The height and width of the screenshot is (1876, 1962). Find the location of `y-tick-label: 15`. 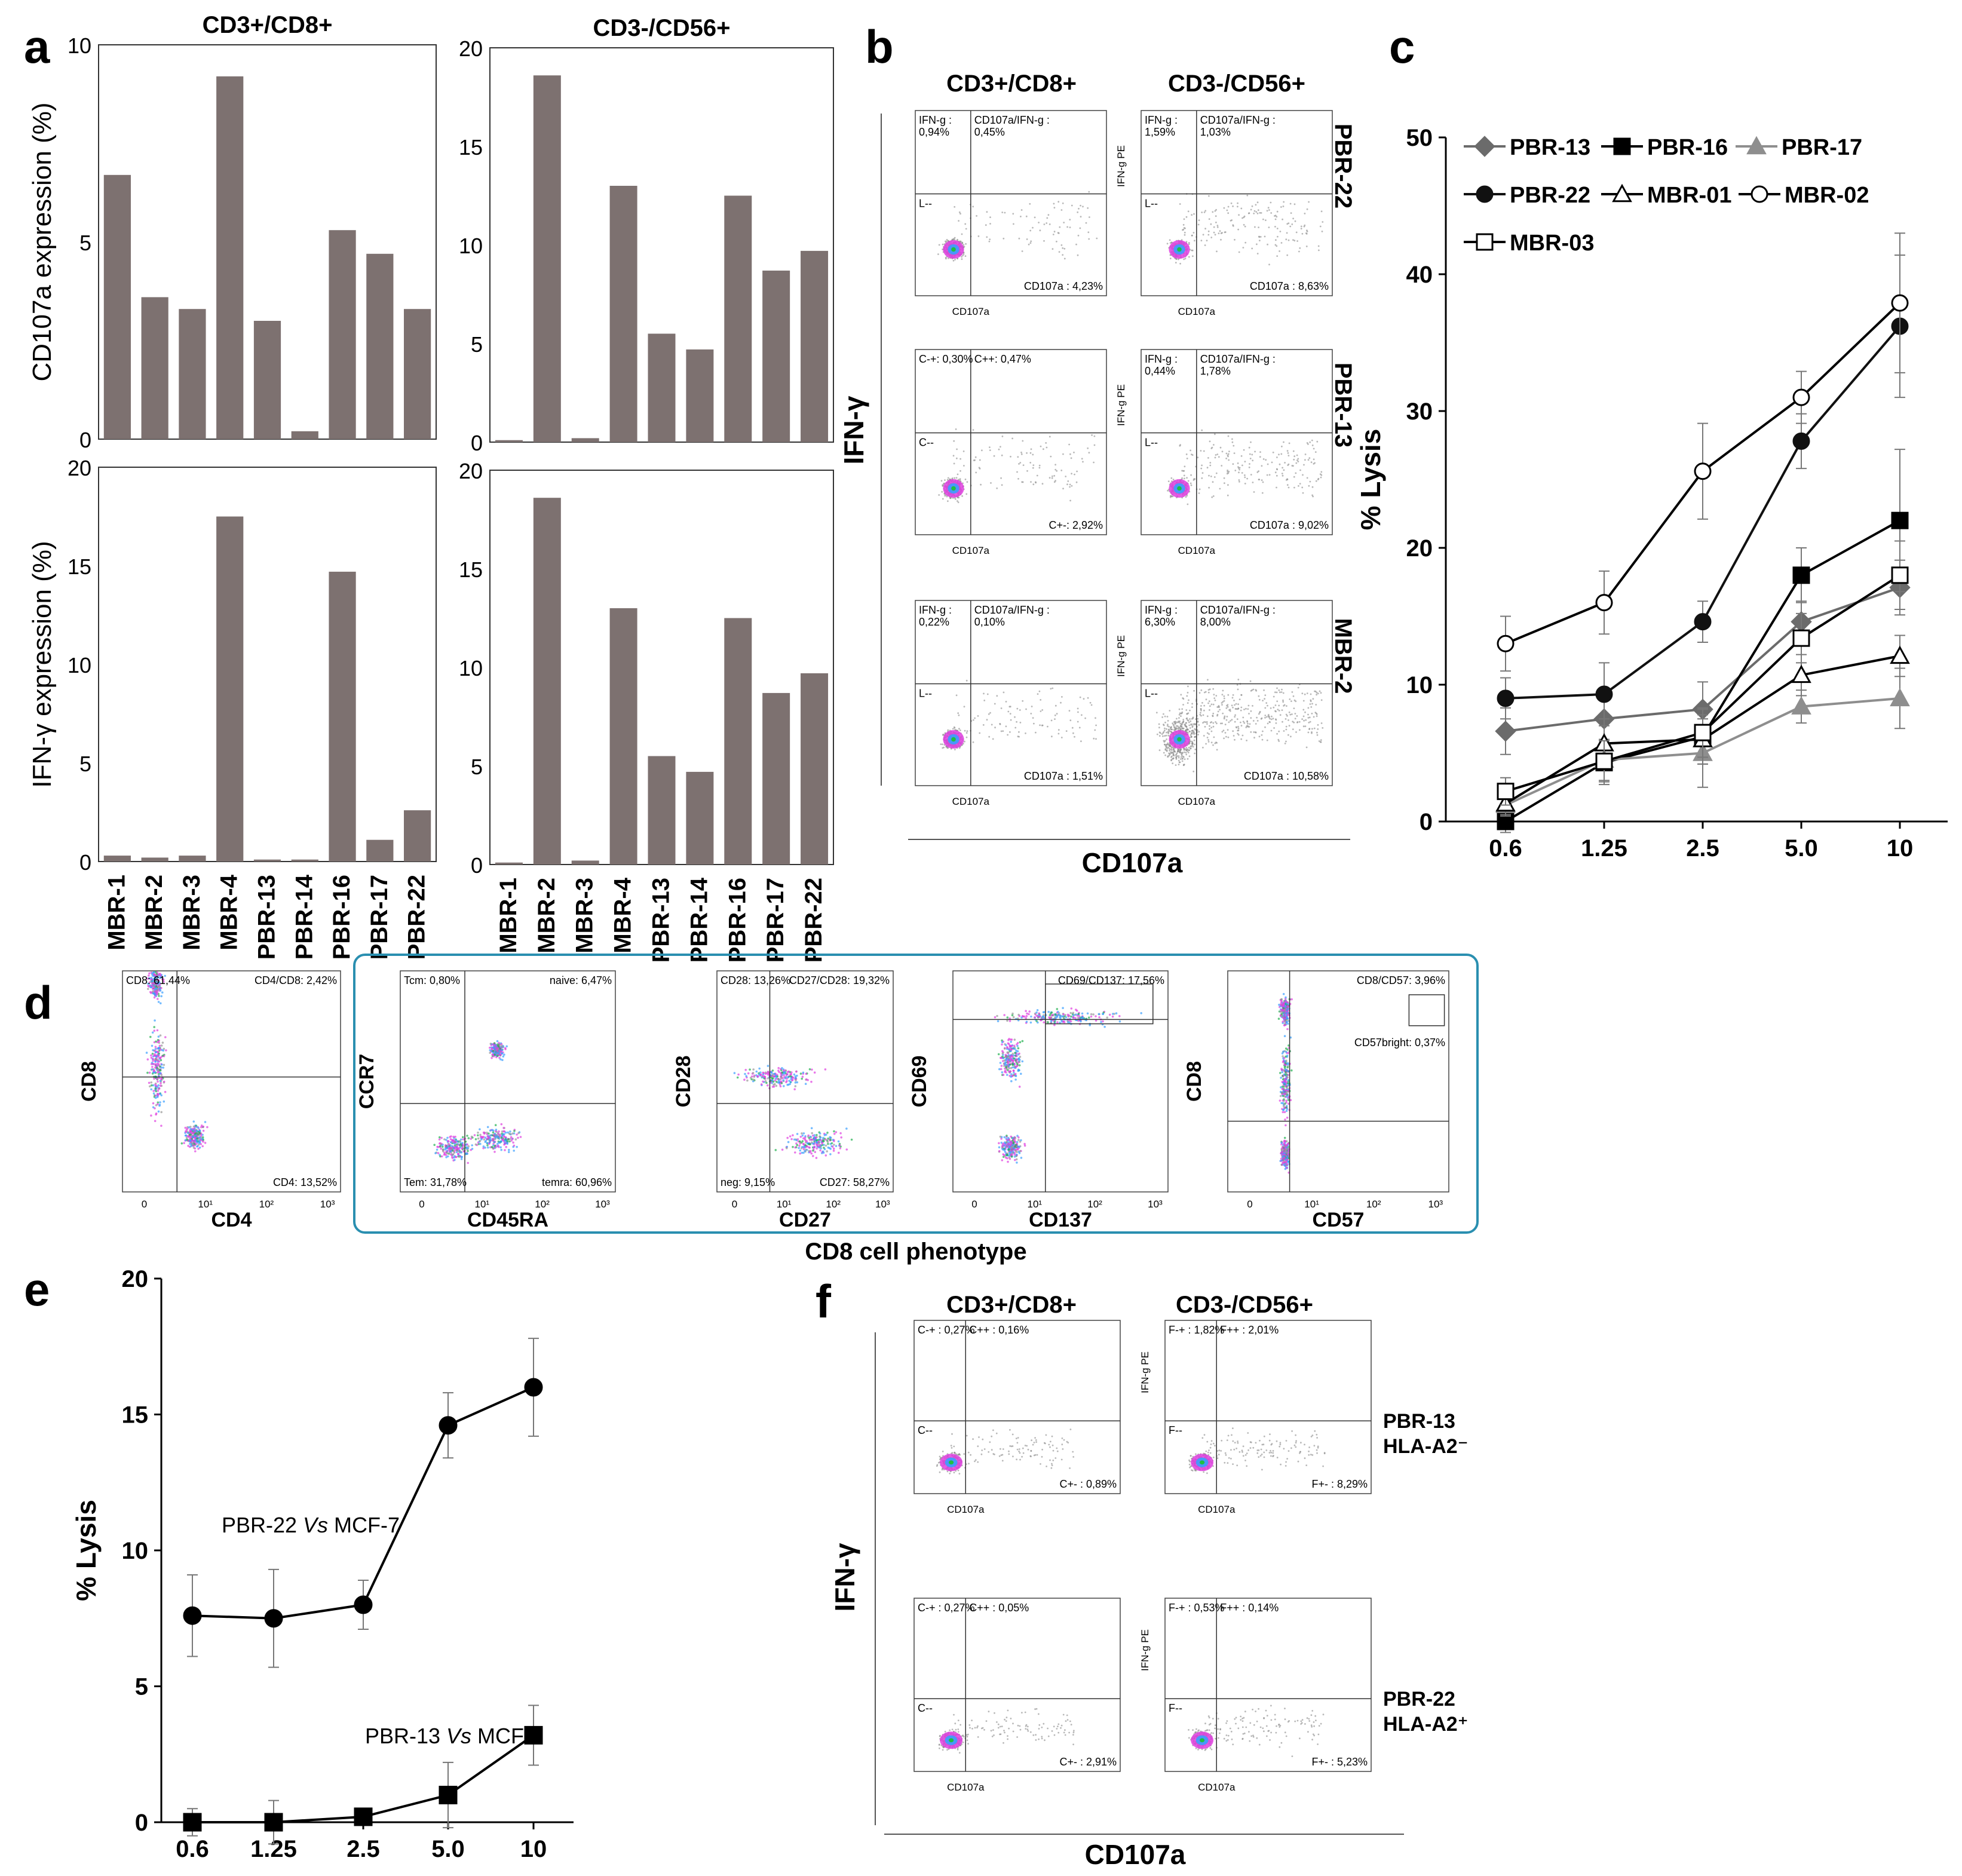

y-tick-label: 15 is located at coordinates (79, 566).